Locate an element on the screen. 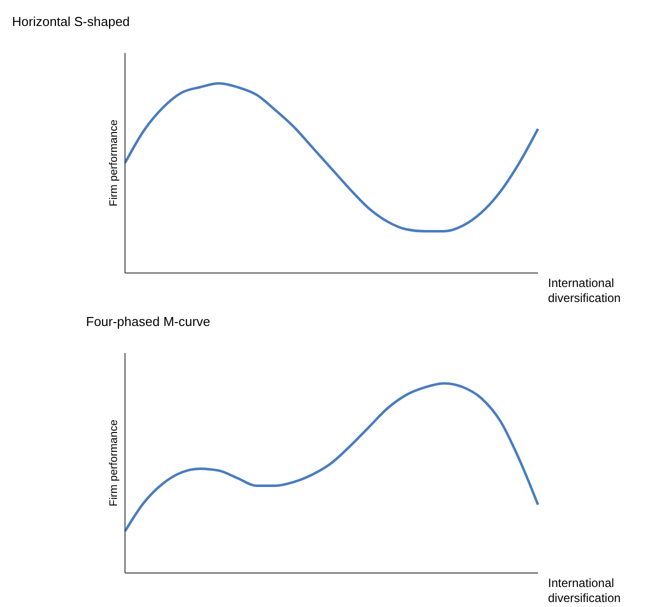 The width and height of the screenshot is (657, 607). chart-title: Horizontal S-shaped is located at coordinates (71, 21).